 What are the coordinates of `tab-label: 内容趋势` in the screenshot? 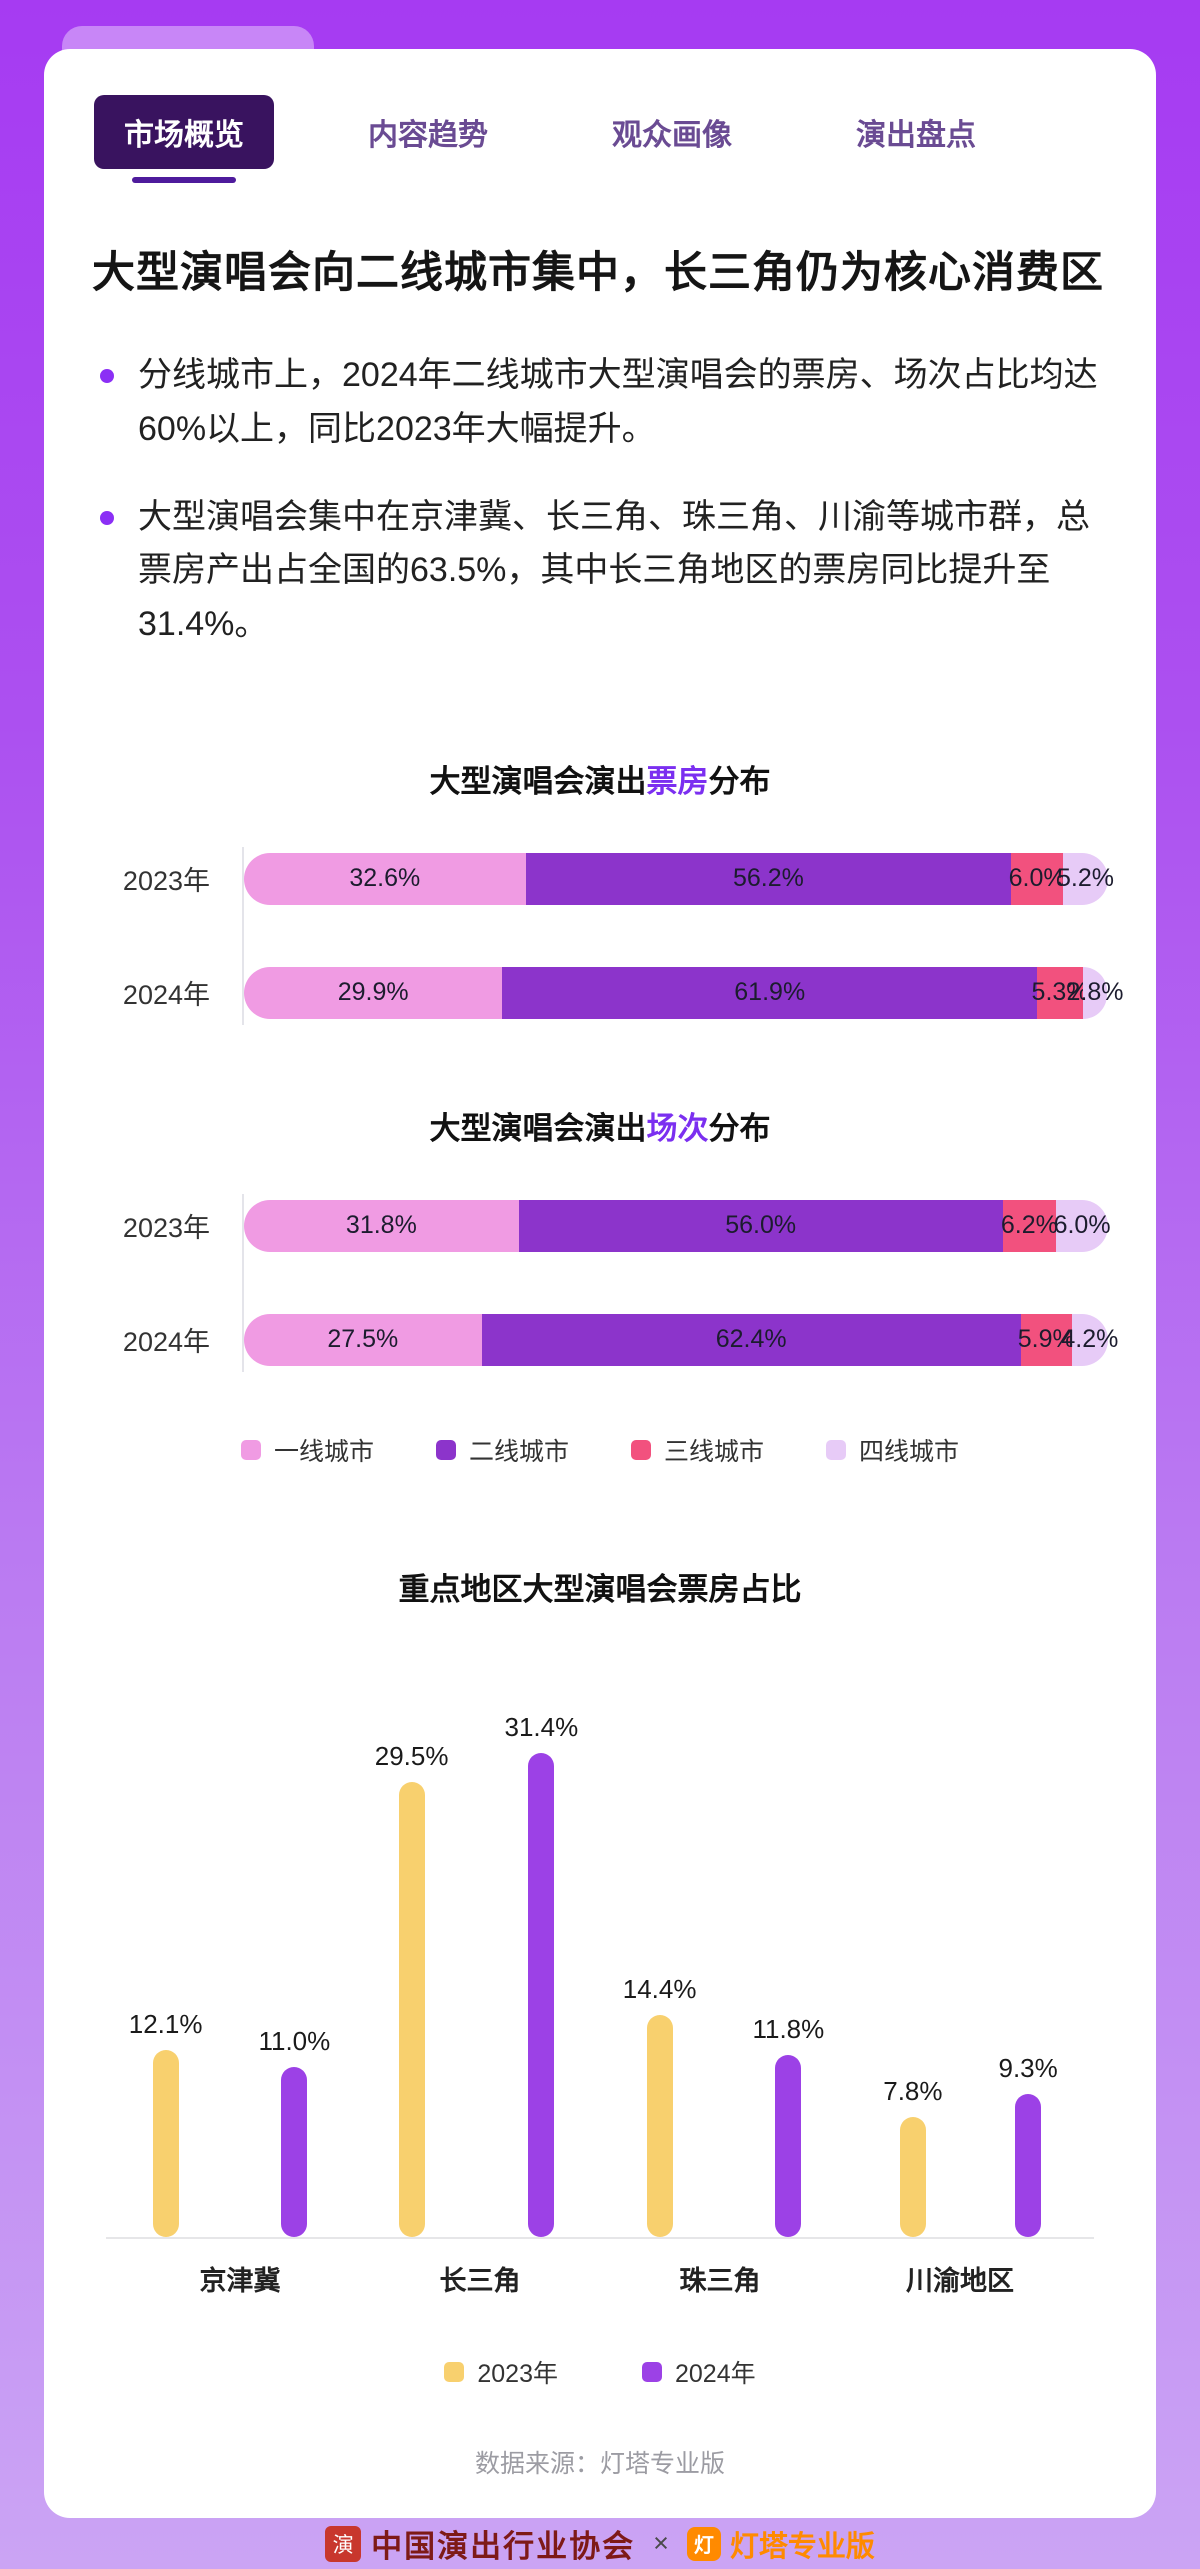 It's located at (428, 135).